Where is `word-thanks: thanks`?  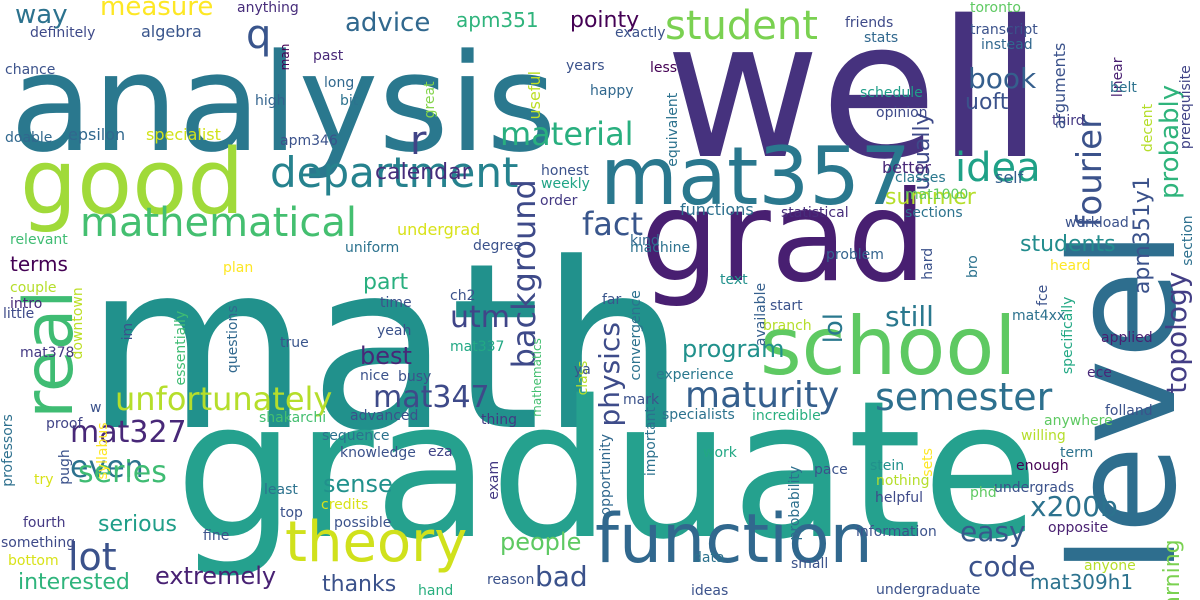 word-thanks: thanks is located at coordinates (359, 584).